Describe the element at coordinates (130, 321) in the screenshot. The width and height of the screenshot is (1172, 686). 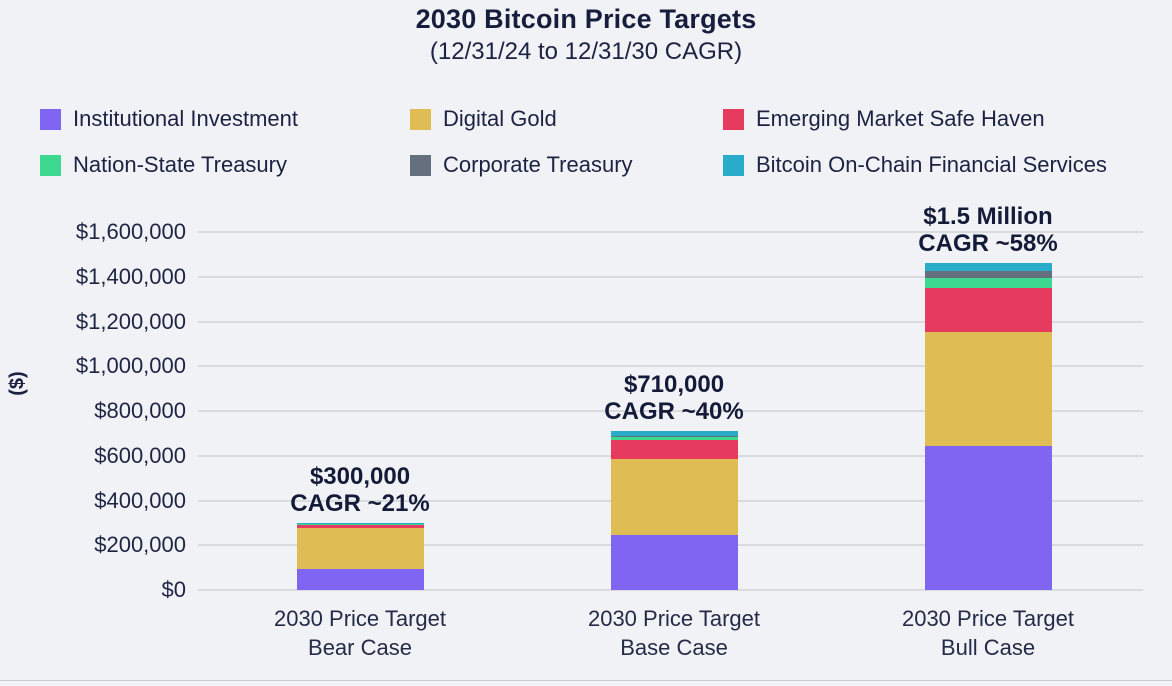
I see `y-tick-label: $1,200,000` at that location.